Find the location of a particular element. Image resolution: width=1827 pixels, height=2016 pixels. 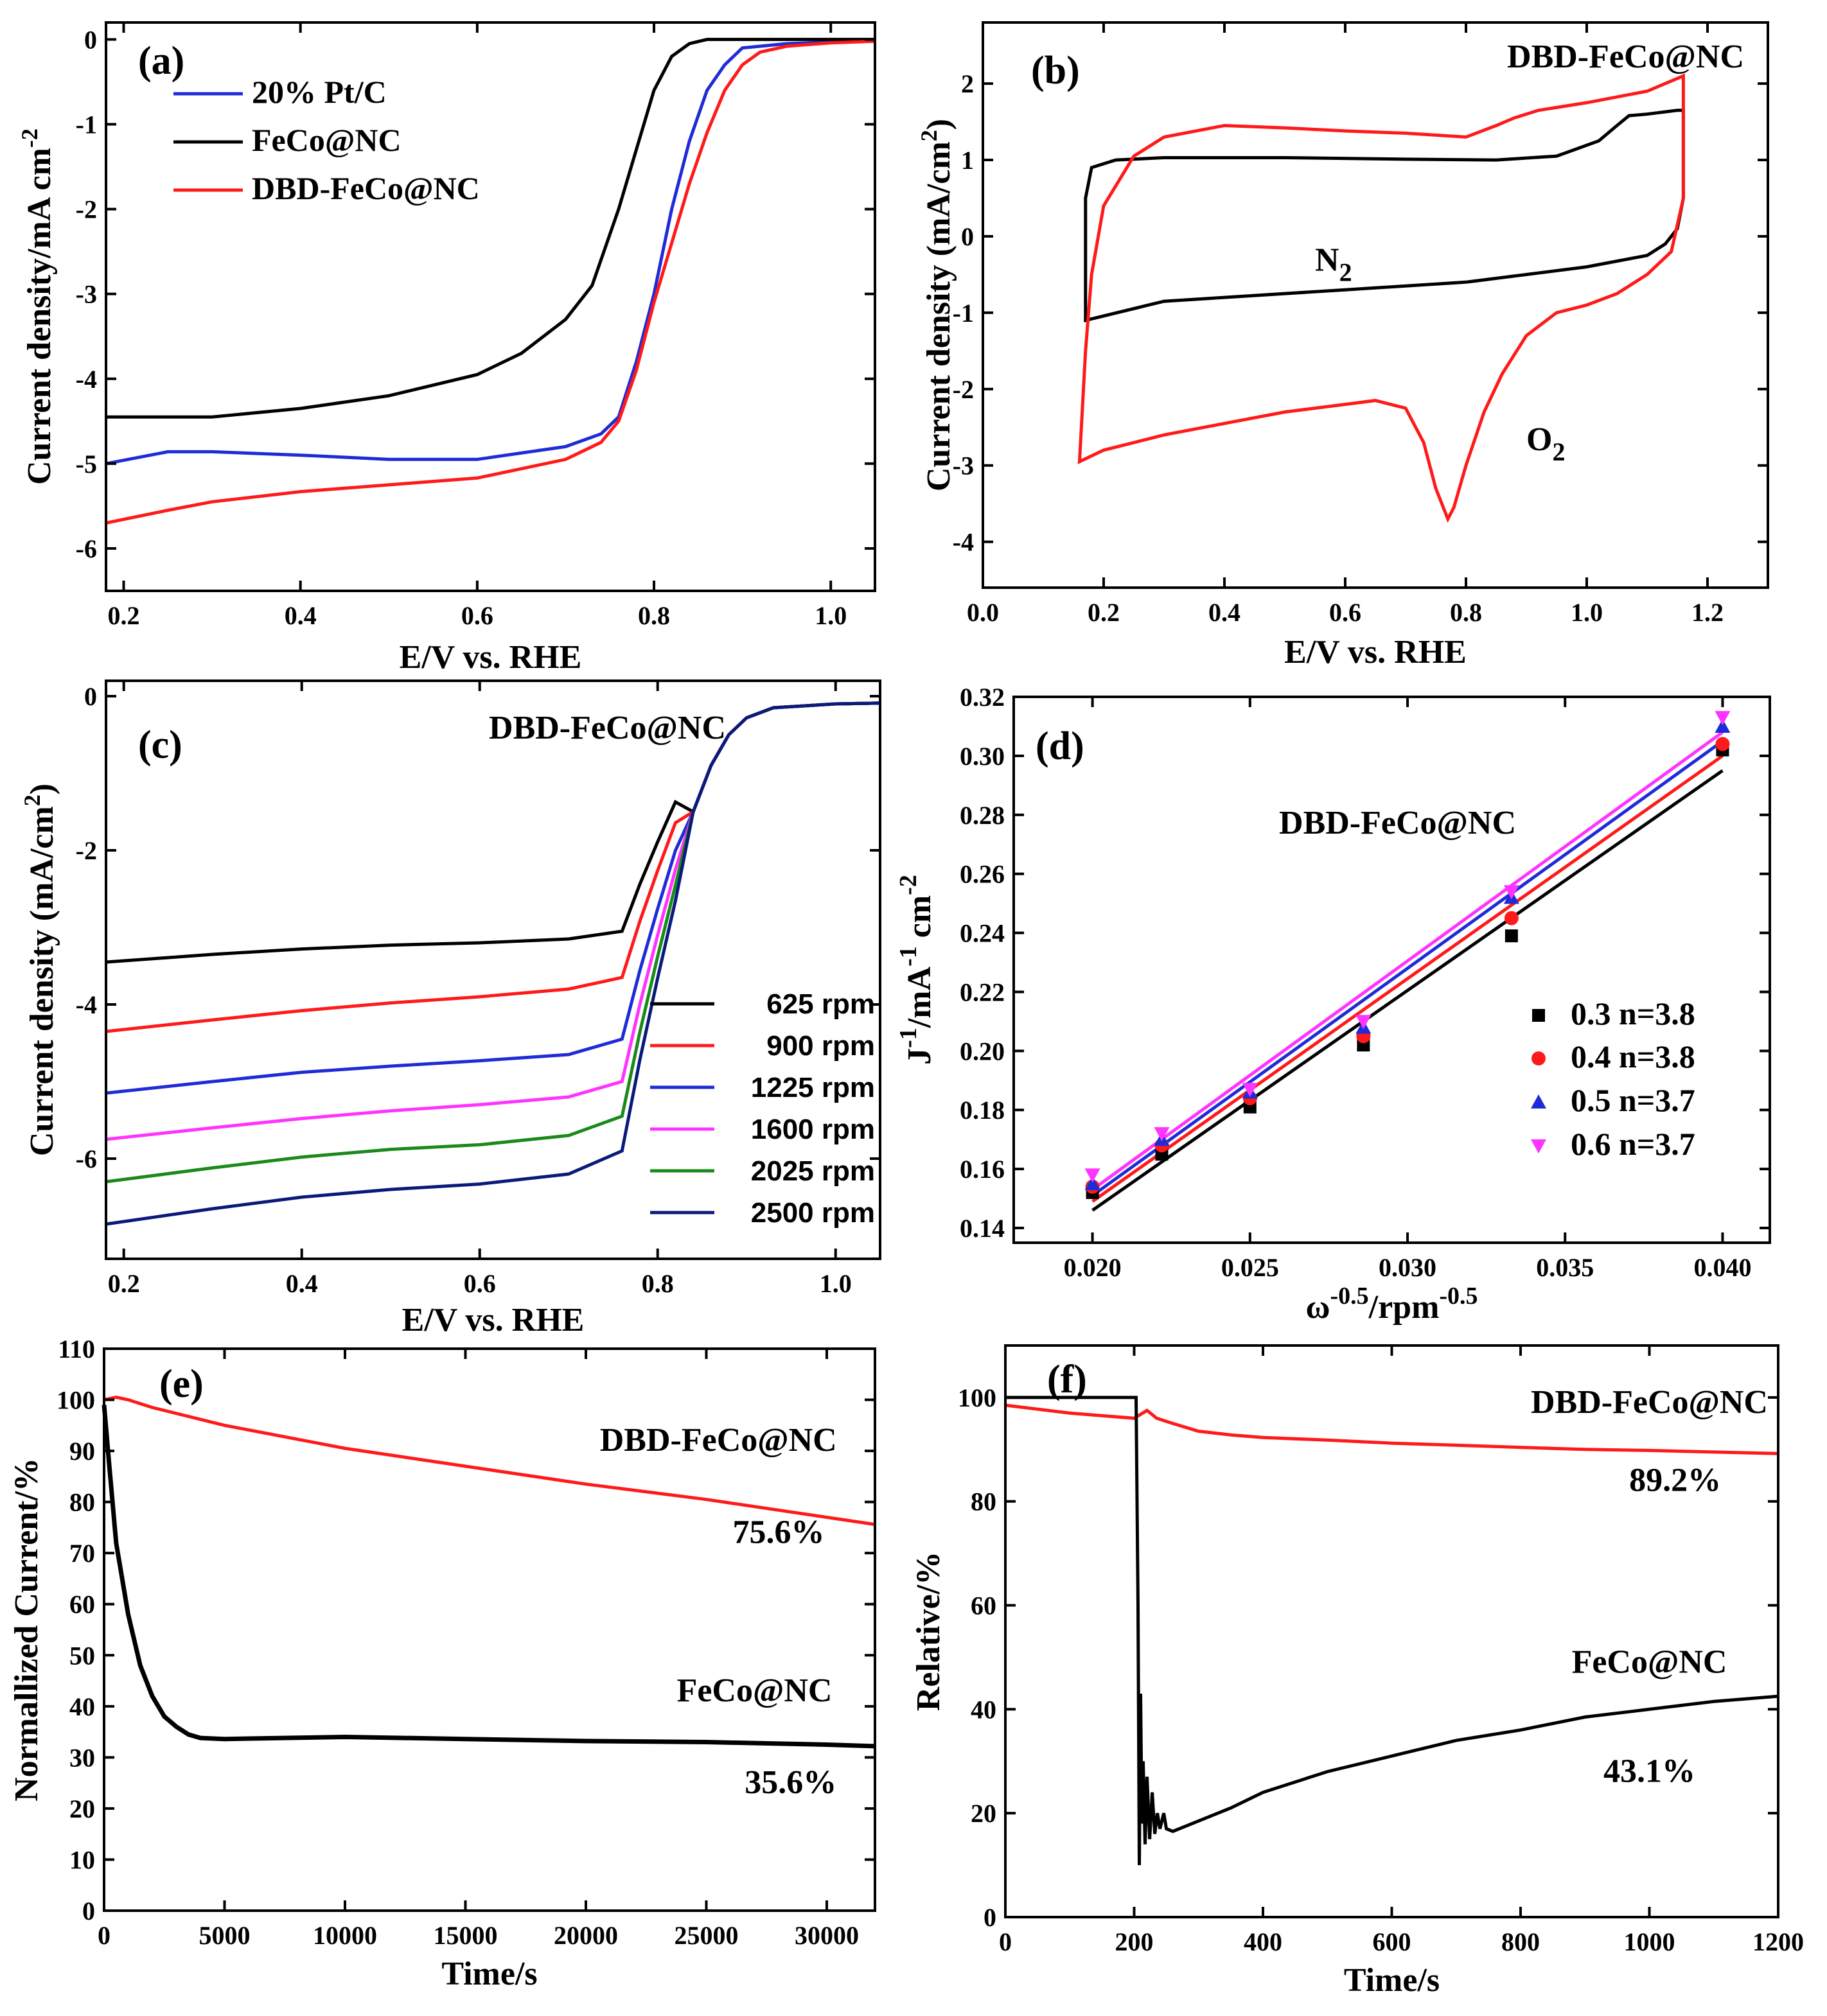

legend-label: 0.4 n=3.8 is located at coordinates (1633, 1056).